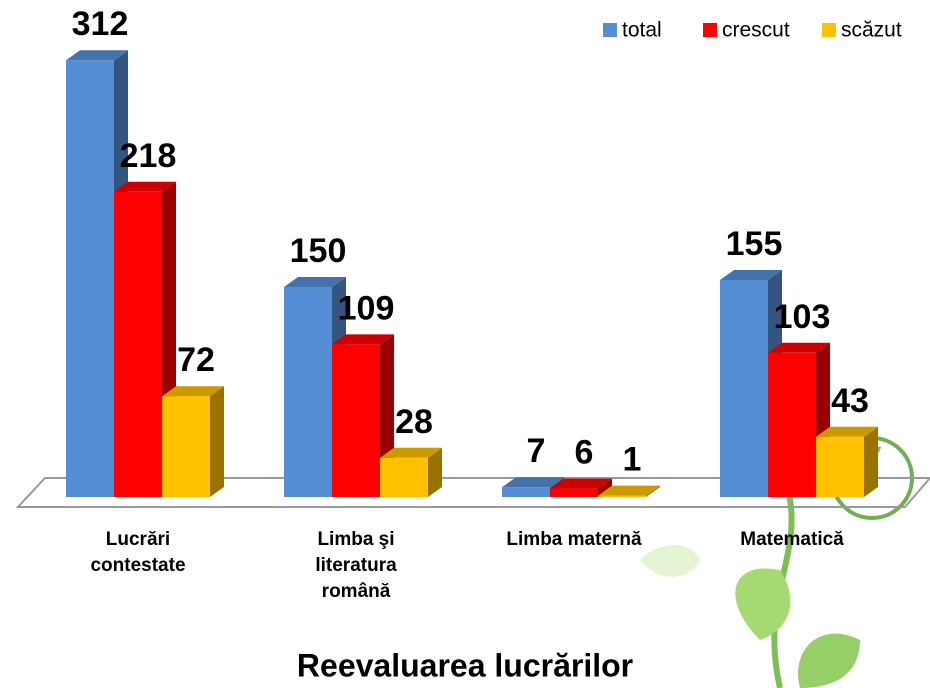 The width and height of the screenshot is (930, 688). What do you see at coordinates (756, 30) in the screenshot?
I see `legend-label: crescut` at bounding box center [756, 30].